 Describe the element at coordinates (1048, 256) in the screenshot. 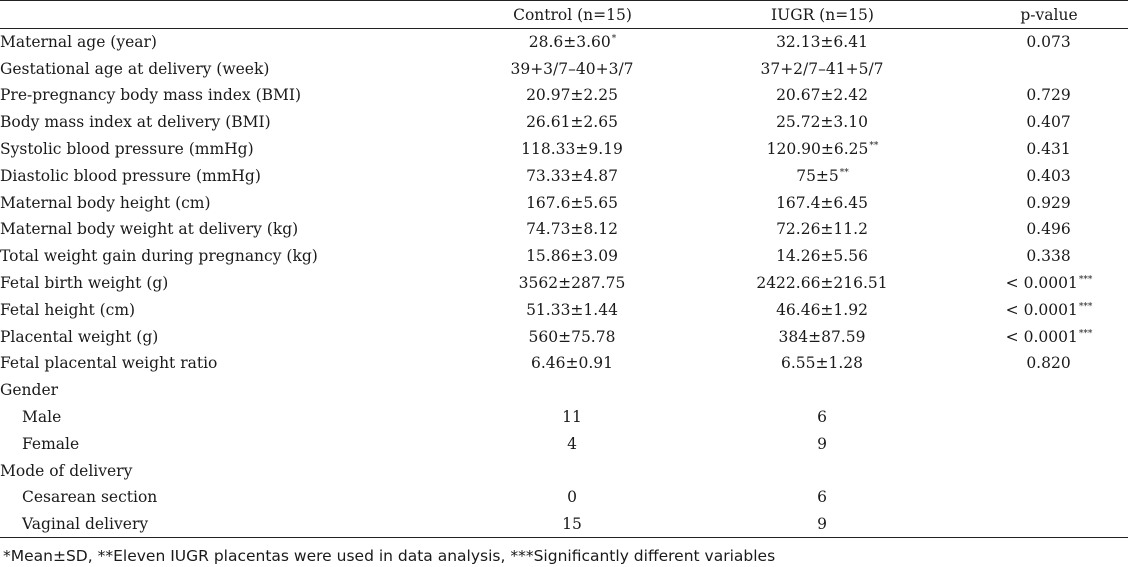

I see `p-value-value: 0.338` at that location.